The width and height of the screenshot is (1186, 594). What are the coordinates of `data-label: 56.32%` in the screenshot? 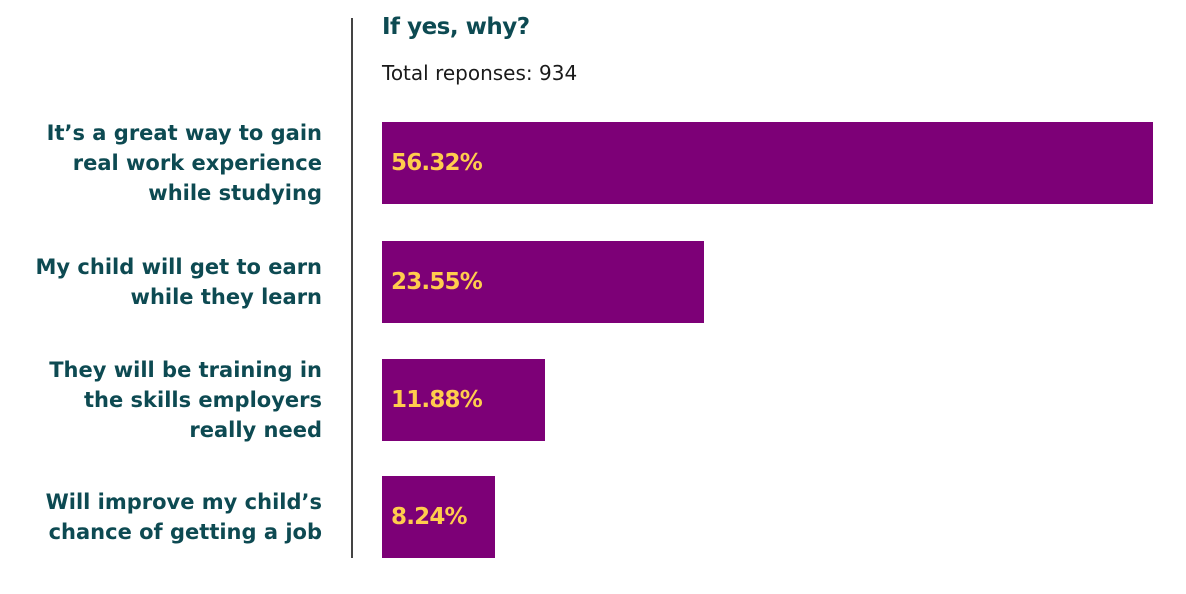 It's located at (437, 163).